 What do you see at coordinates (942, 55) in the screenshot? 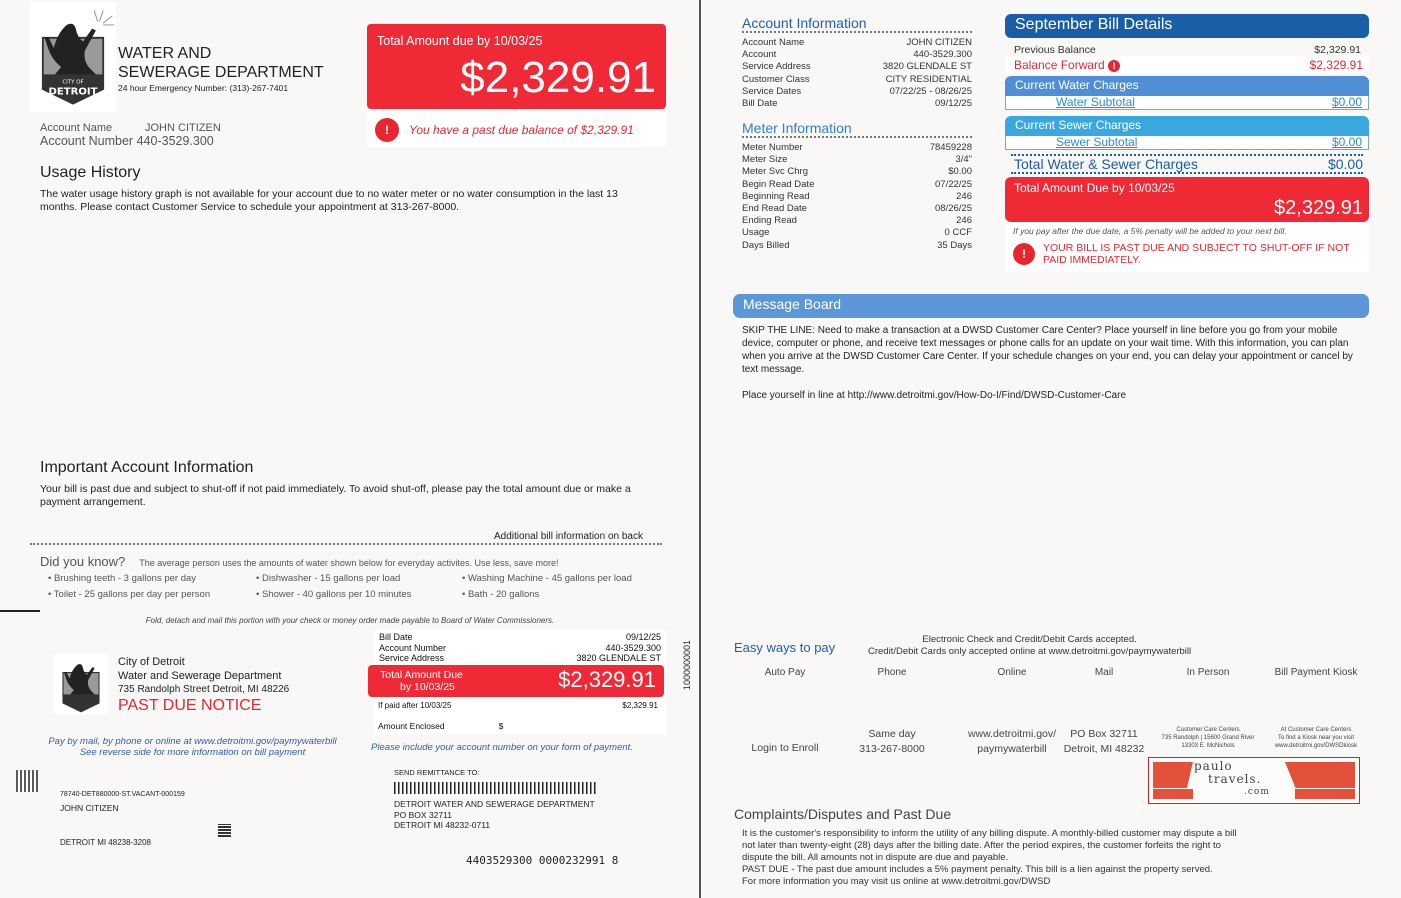
I see `info-value: 440-3529.300` at bounding box center [942, 55].